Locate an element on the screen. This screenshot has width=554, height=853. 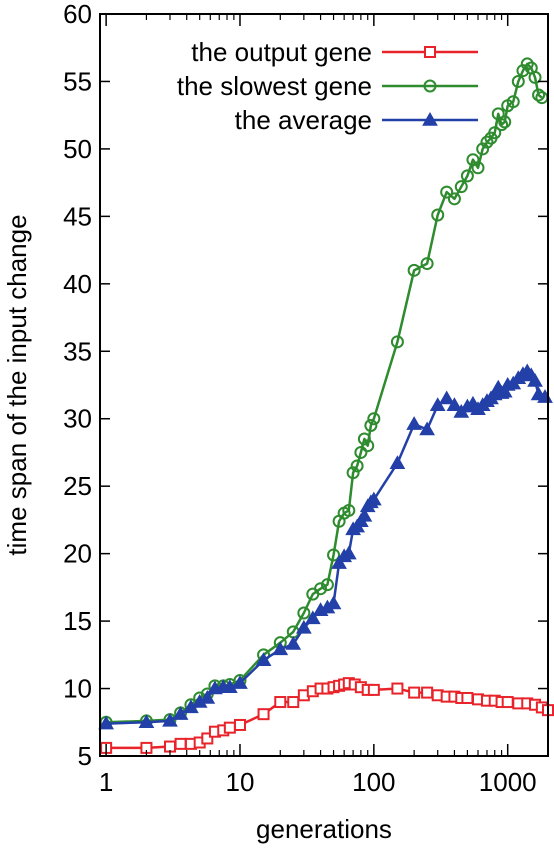
y-tick-label: 35 is located at coordinates (77, 351).